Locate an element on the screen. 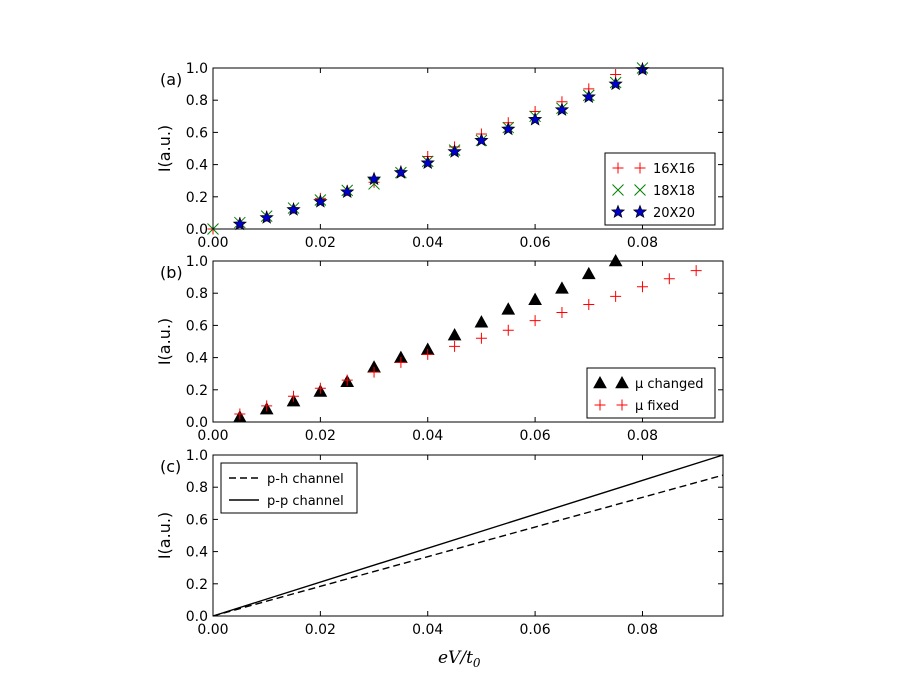  x-axis-label-part: eV/ is located at coordinates (453, 658).